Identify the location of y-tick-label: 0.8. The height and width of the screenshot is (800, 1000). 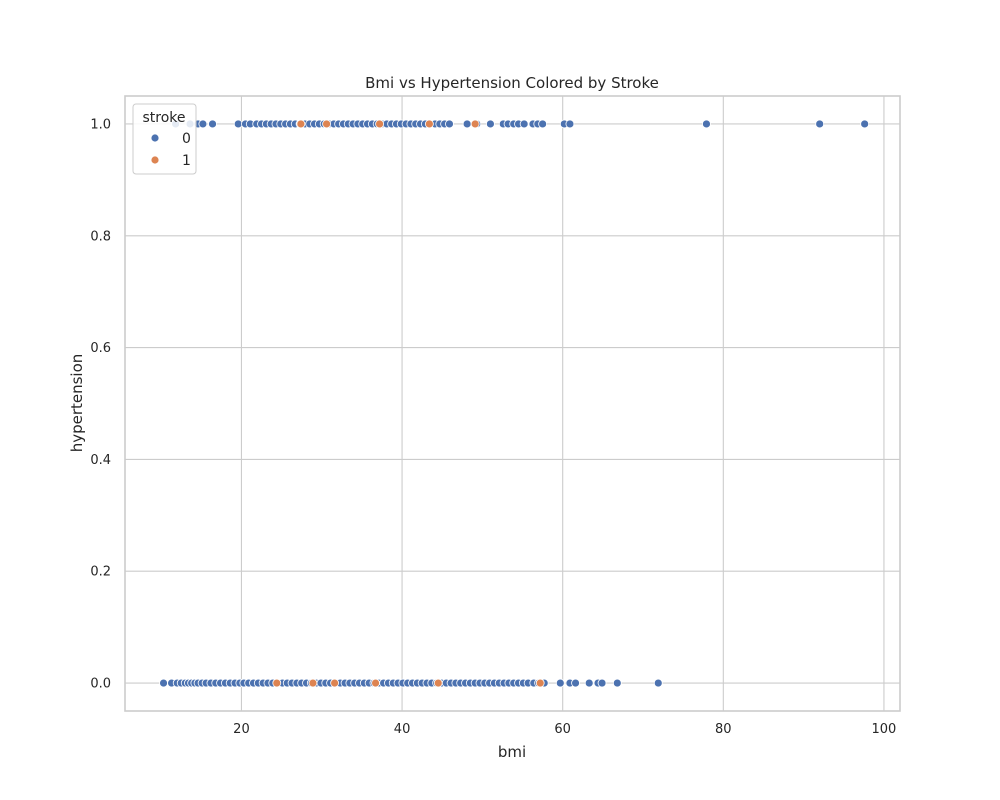
(100, 236).